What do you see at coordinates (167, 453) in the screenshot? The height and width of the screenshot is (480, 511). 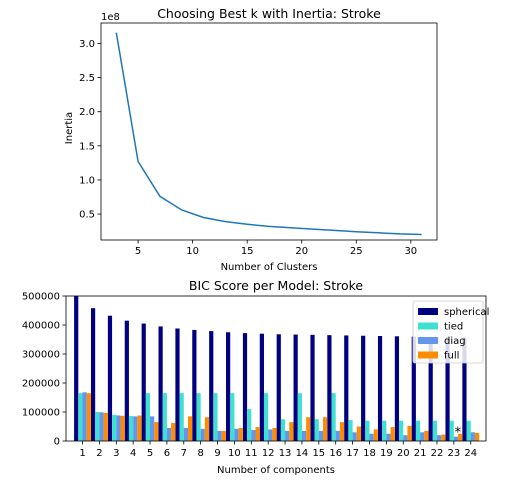 I see `x-tick-label: 6` at bounding box center [167, 453].